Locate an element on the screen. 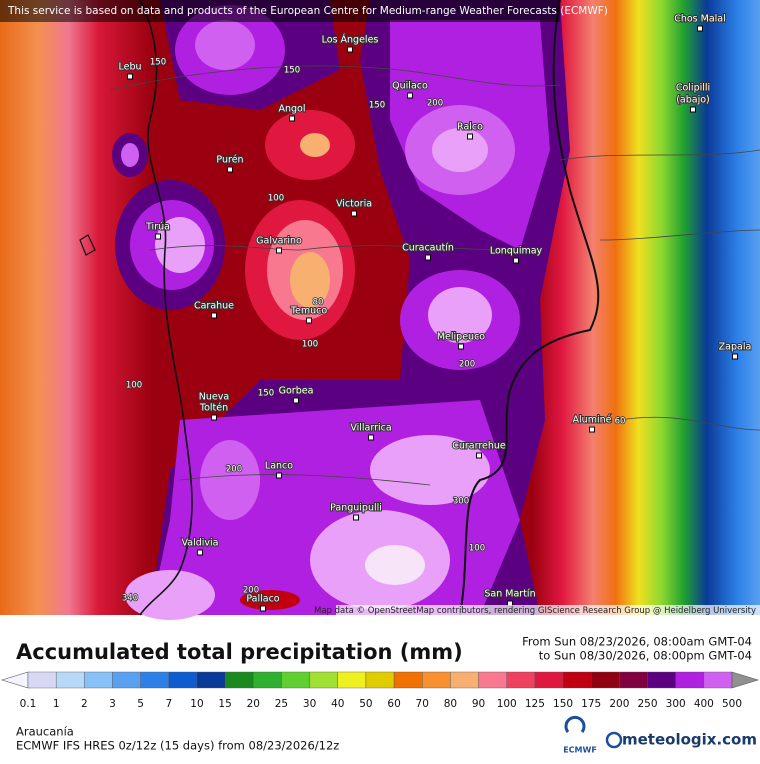  legend-label: 25 is located at coordinates (281, 704).